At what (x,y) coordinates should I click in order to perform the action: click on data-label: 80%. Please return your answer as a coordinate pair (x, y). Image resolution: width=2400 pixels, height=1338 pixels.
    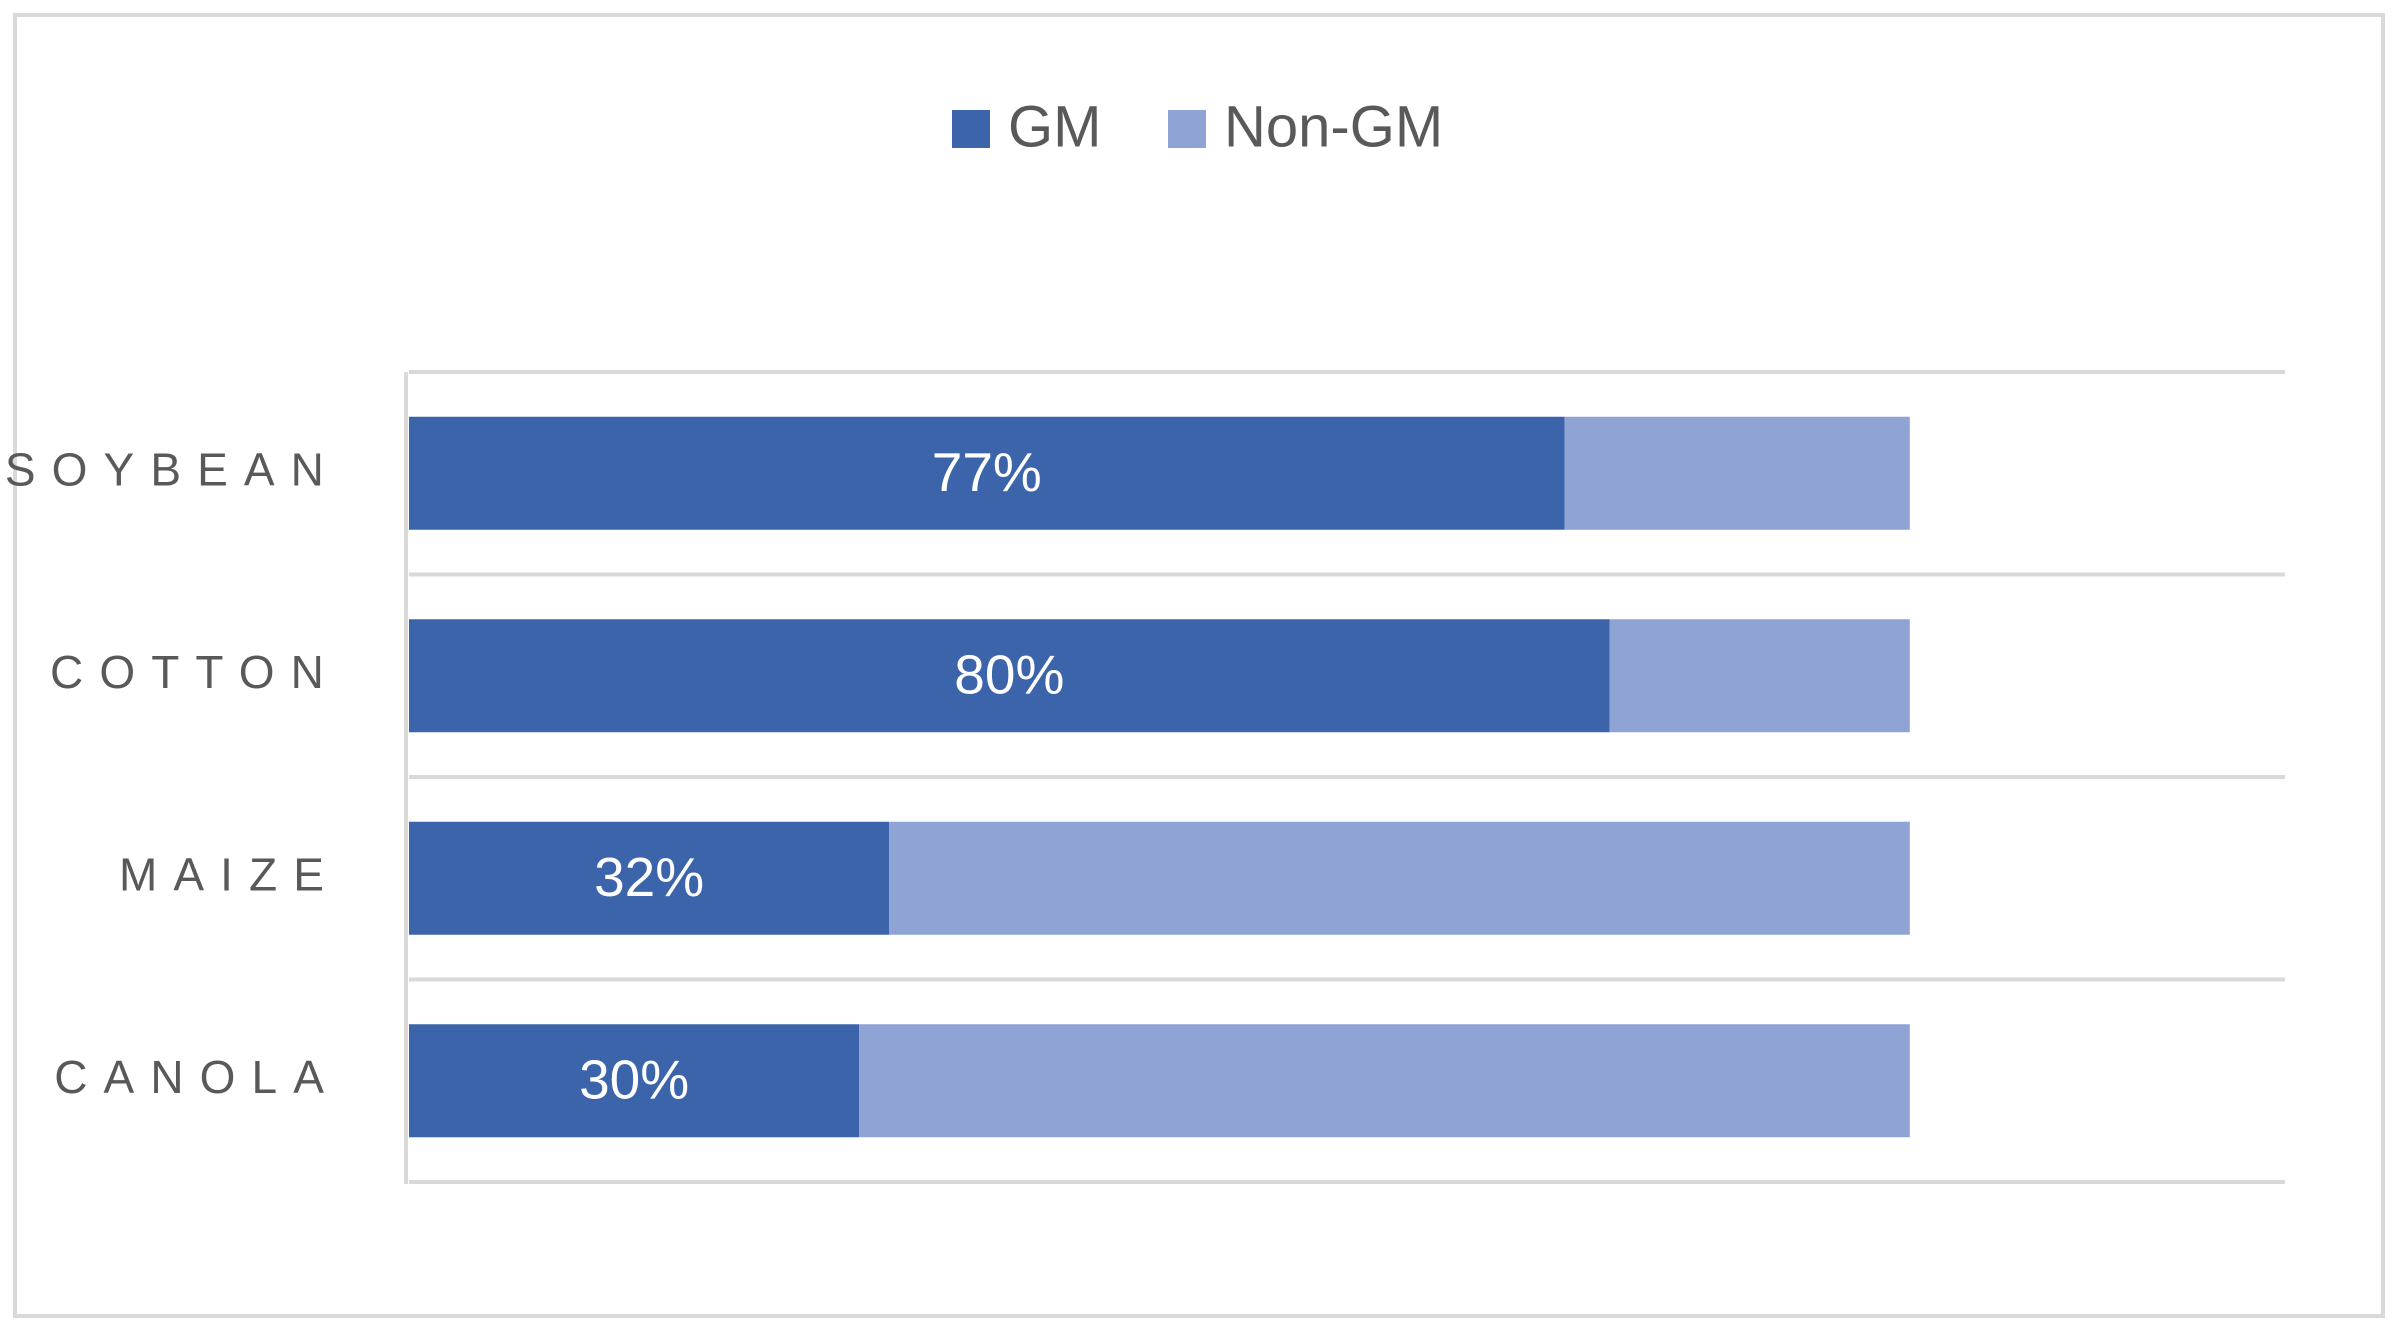
    Looking at the image, I should click on (1009, 674).